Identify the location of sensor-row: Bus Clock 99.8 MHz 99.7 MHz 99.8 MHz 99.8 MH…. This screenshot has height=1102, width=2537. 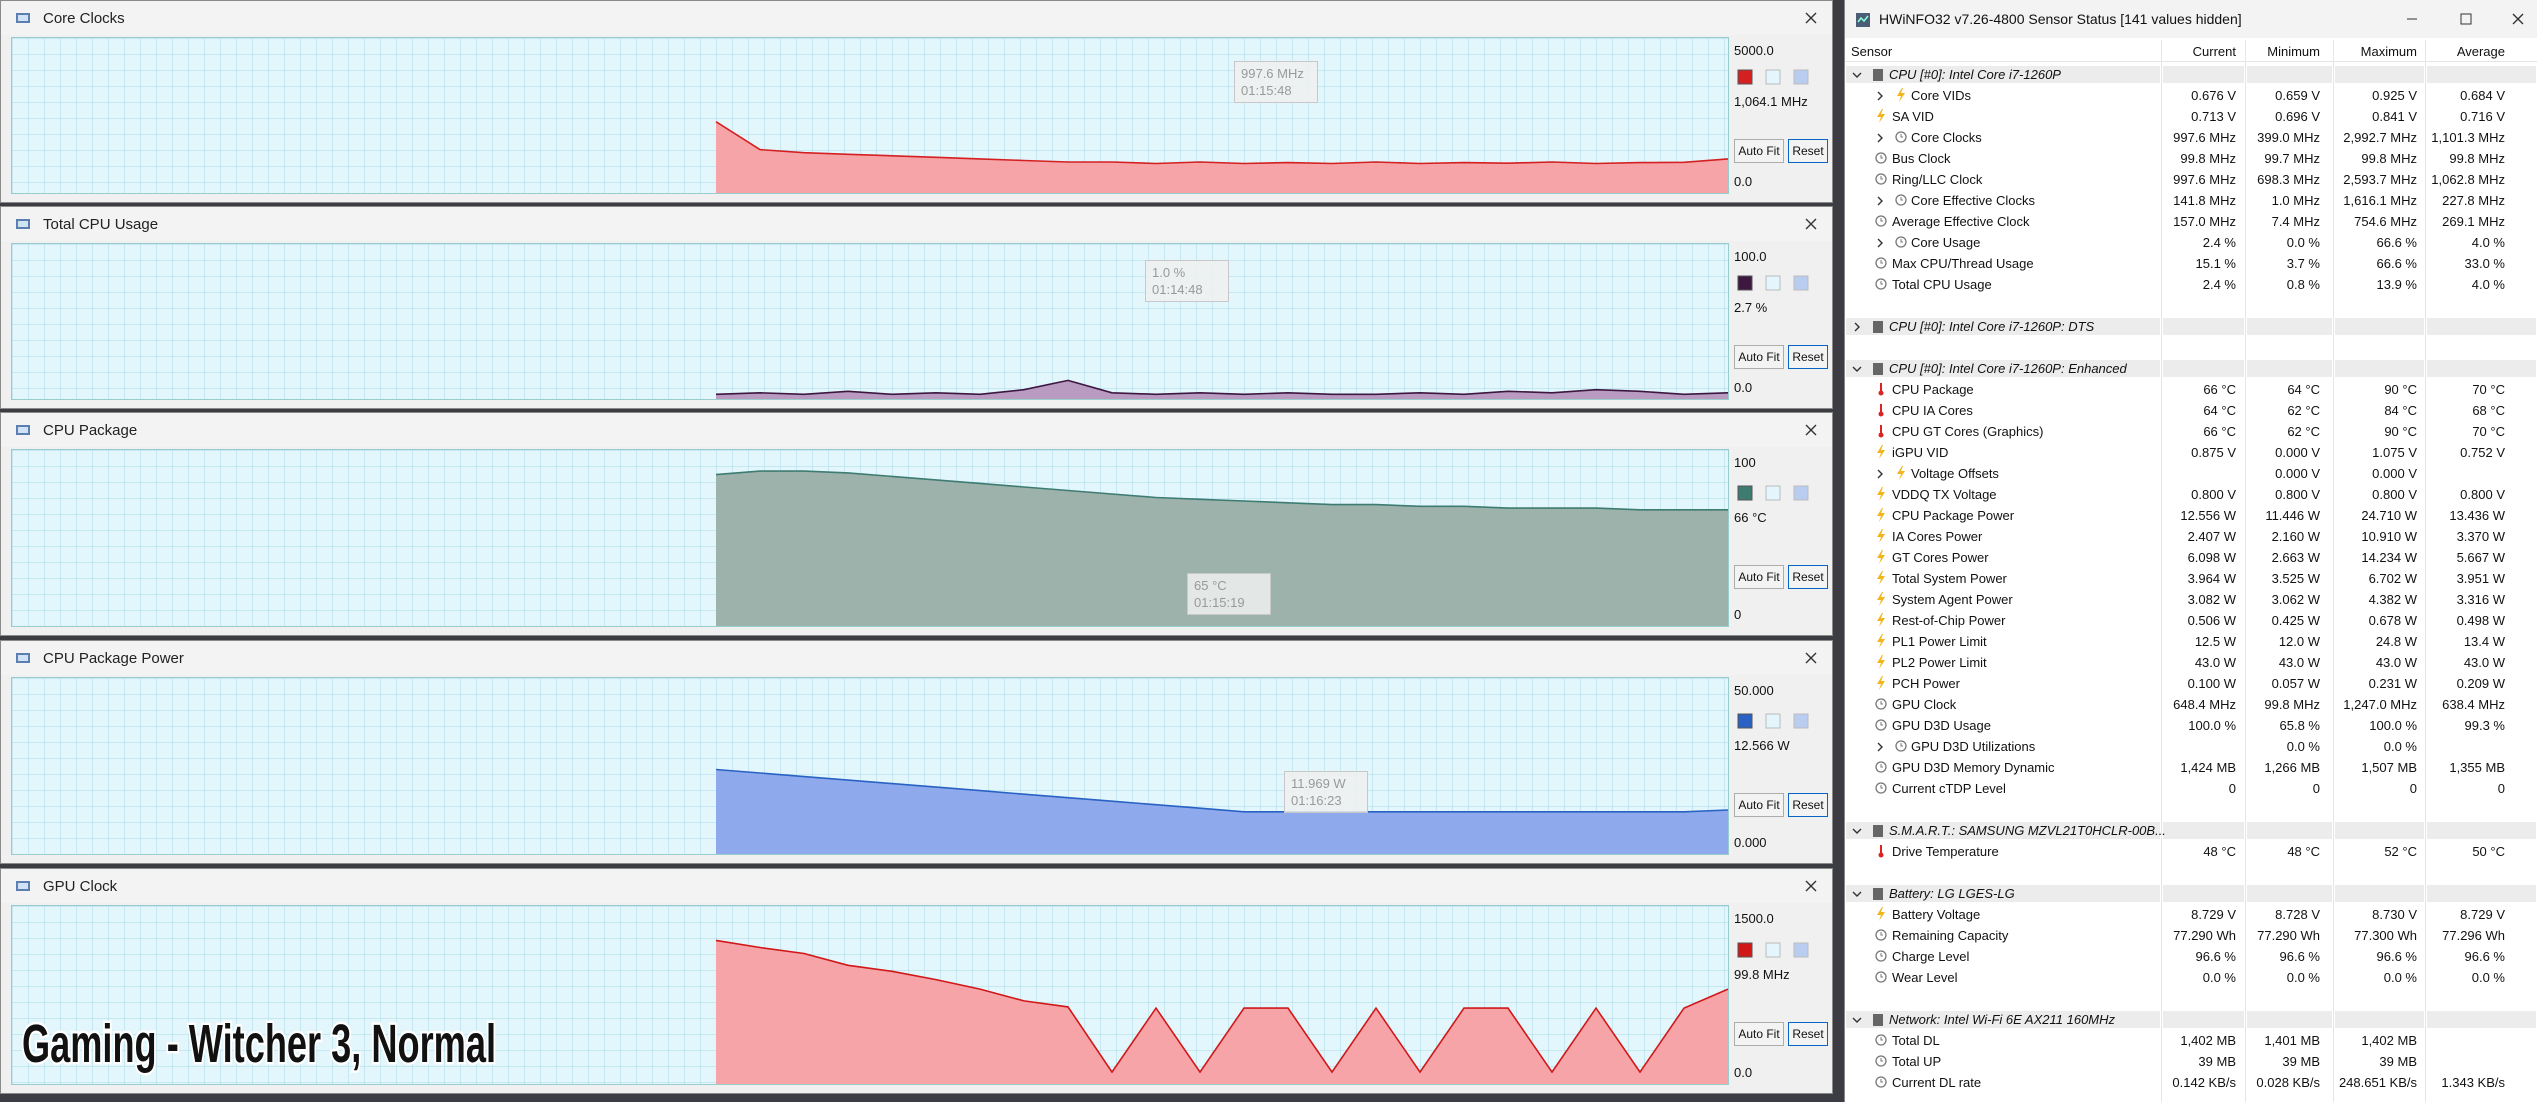
(2191, 158).